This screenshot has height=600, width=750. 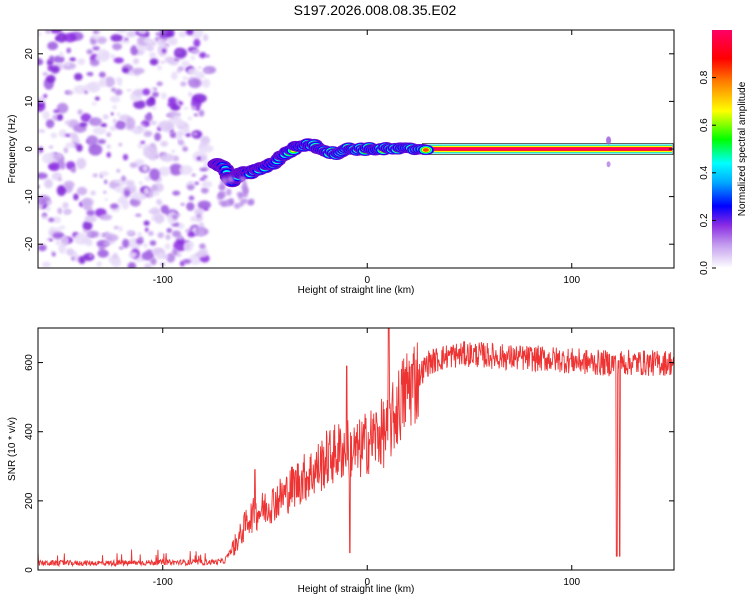 What do you see at coordinates (704, 268) in the screenshot?
I see `colorbar-tick-label: 0.0` at bounding box center [704, 268].